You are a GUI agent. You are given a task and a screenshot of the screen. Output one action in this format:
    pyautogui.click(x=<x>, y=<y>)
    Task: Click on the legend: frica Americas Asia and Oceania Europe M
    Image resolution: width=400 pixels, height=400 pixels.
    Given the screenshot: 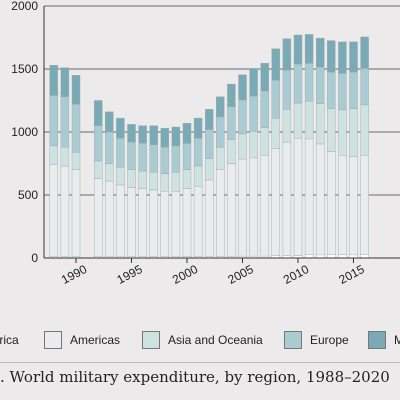 What is the action you would take?
    pyautogui.click(x=200, y=341)
    